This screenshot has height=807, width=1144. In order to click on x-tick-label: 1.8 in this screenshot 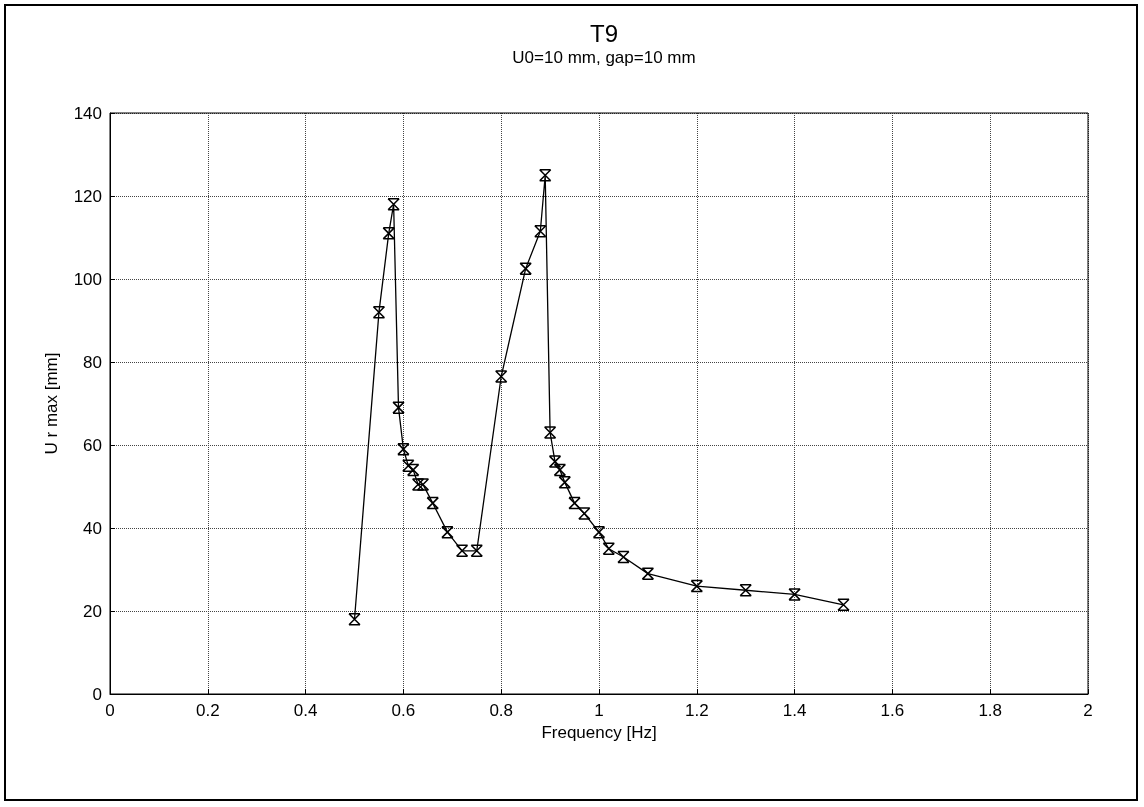, I will do `click(990, 710)`.